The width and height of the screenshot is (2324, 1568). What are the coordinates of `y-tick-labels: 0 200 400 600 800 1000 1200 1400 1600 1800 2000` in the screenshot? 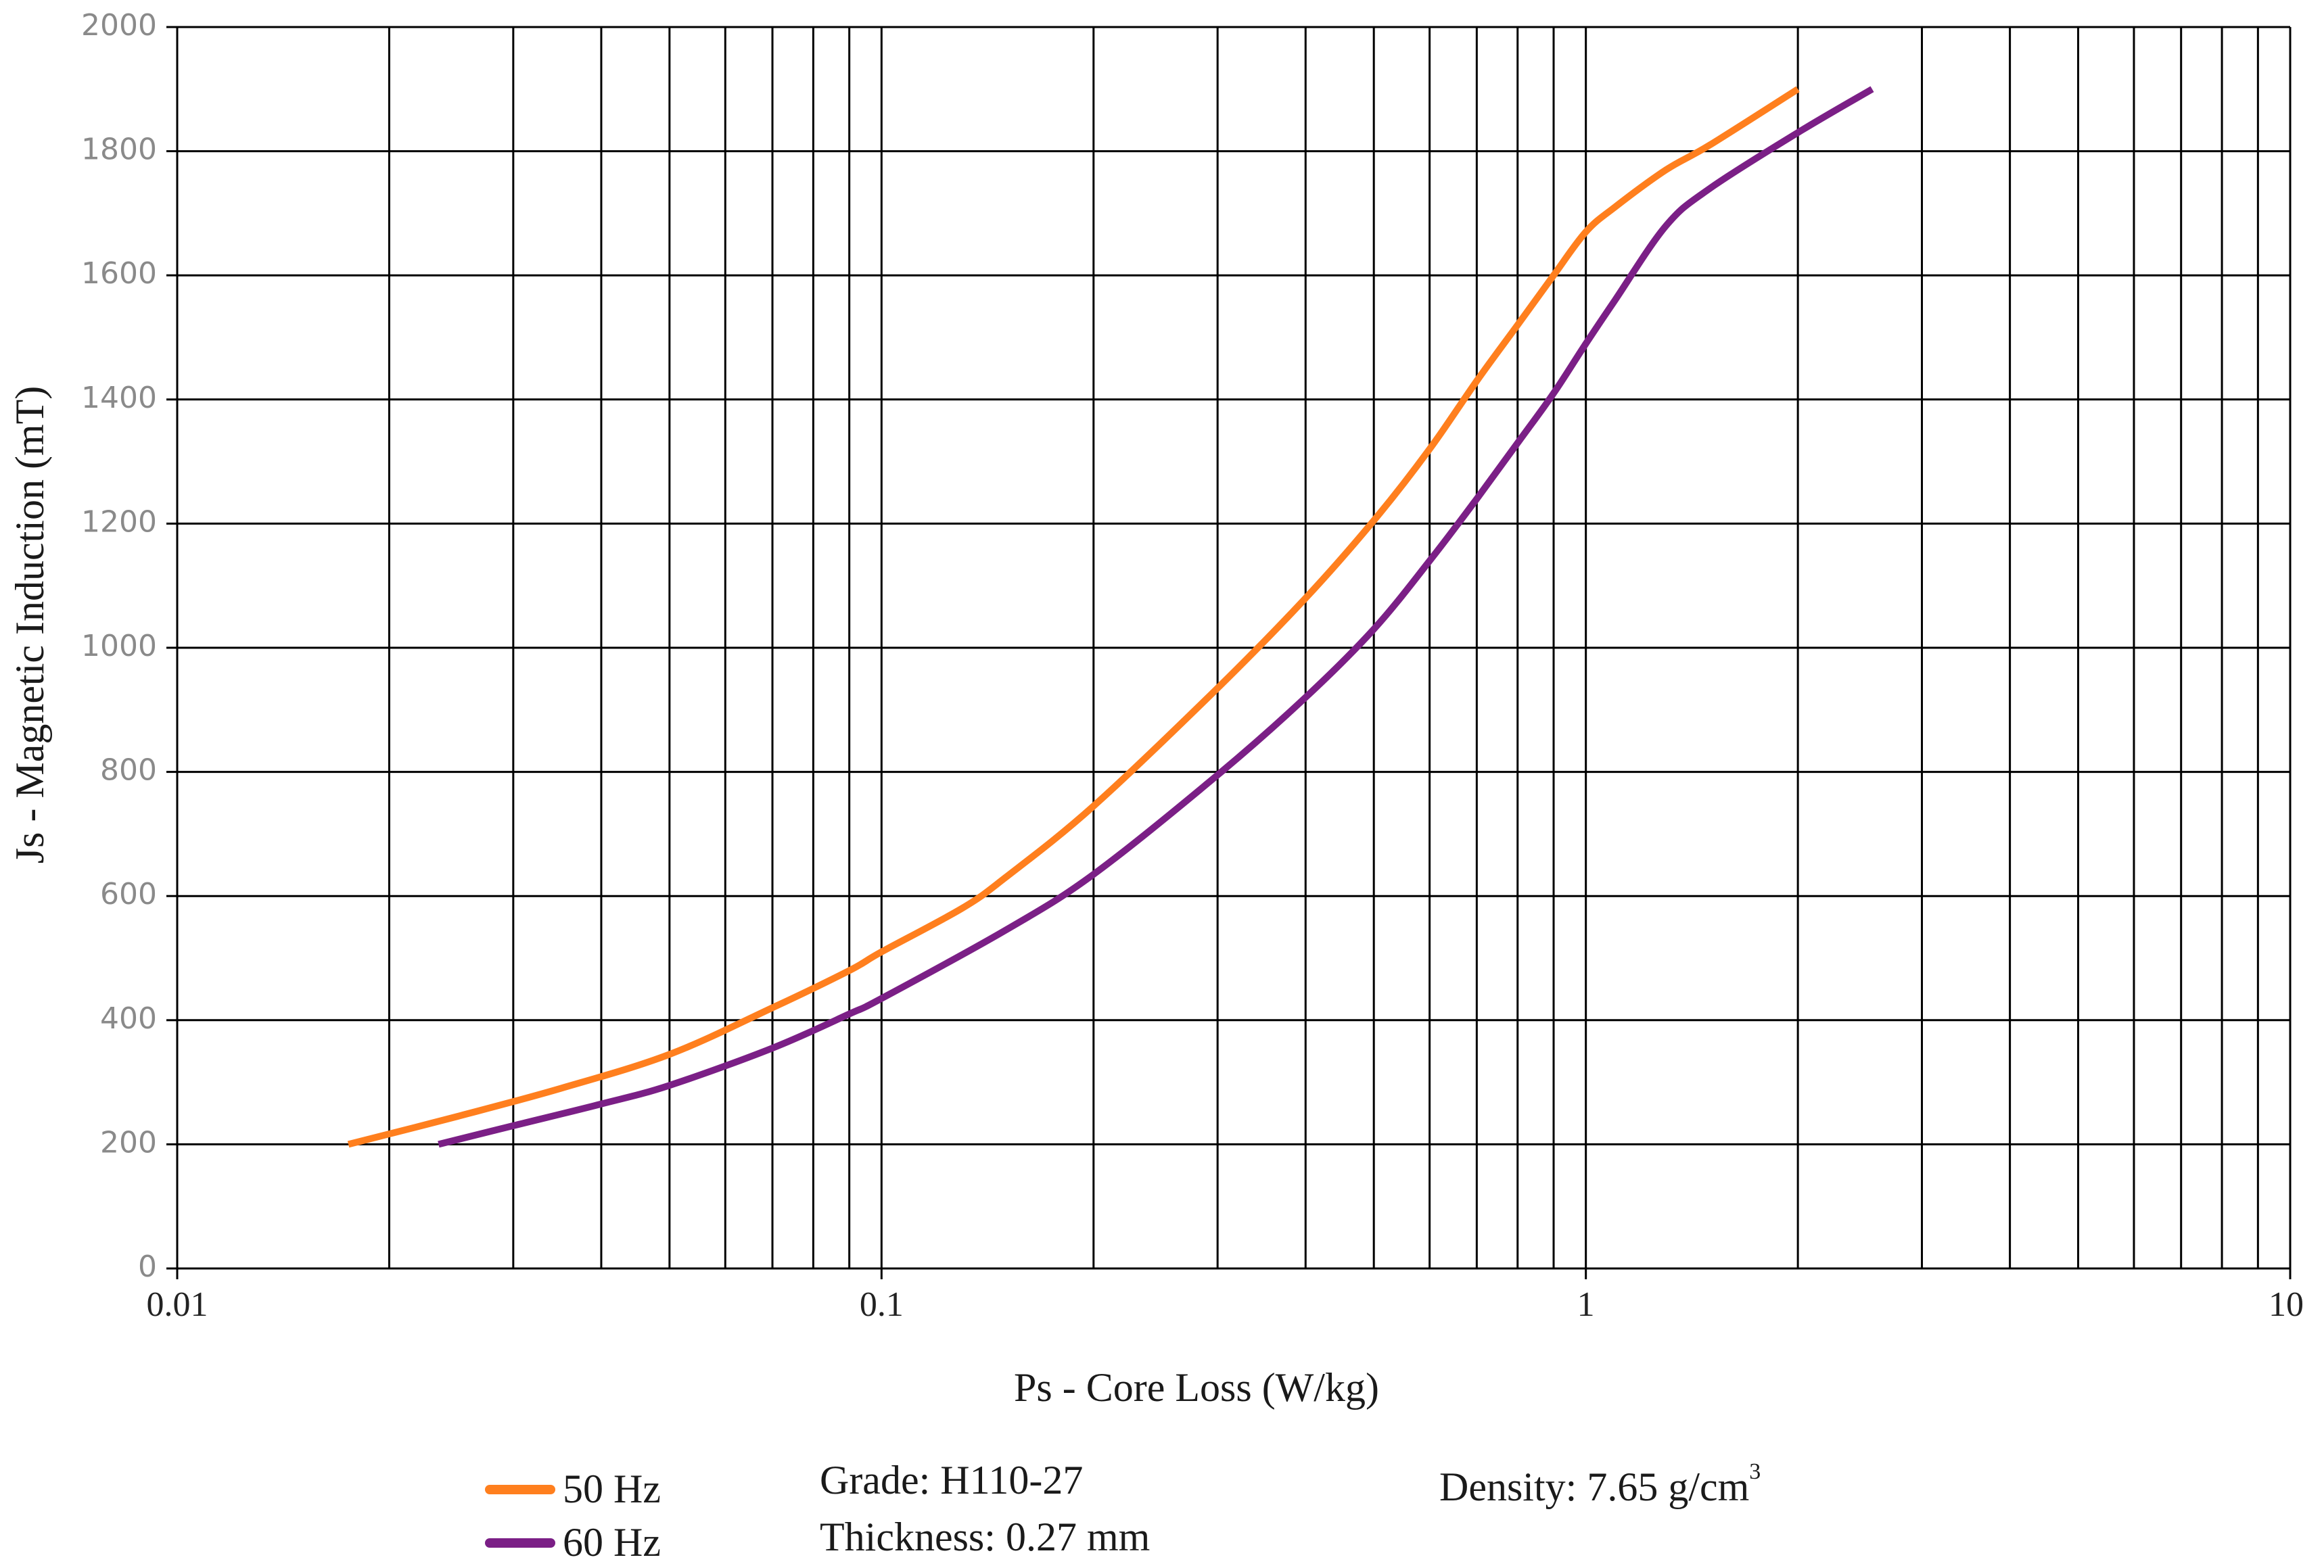 It's located at (119, 646).